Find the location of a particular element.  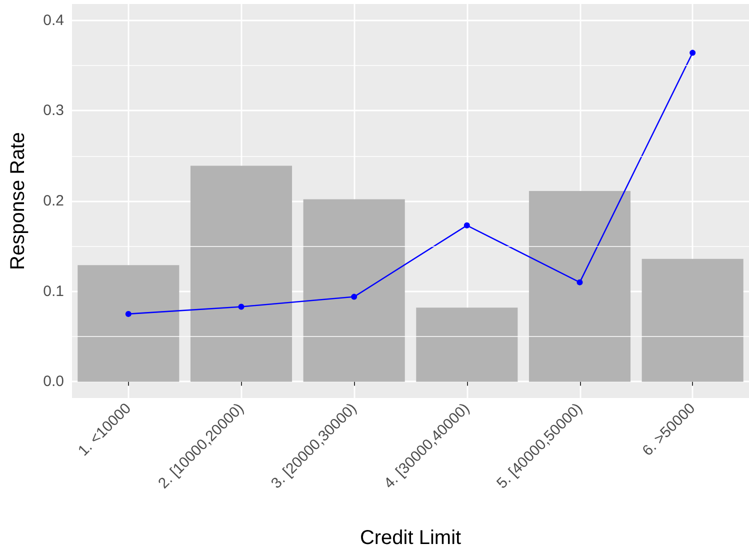

y-axis-title: Response Rate is located at coordinates (18, 201).